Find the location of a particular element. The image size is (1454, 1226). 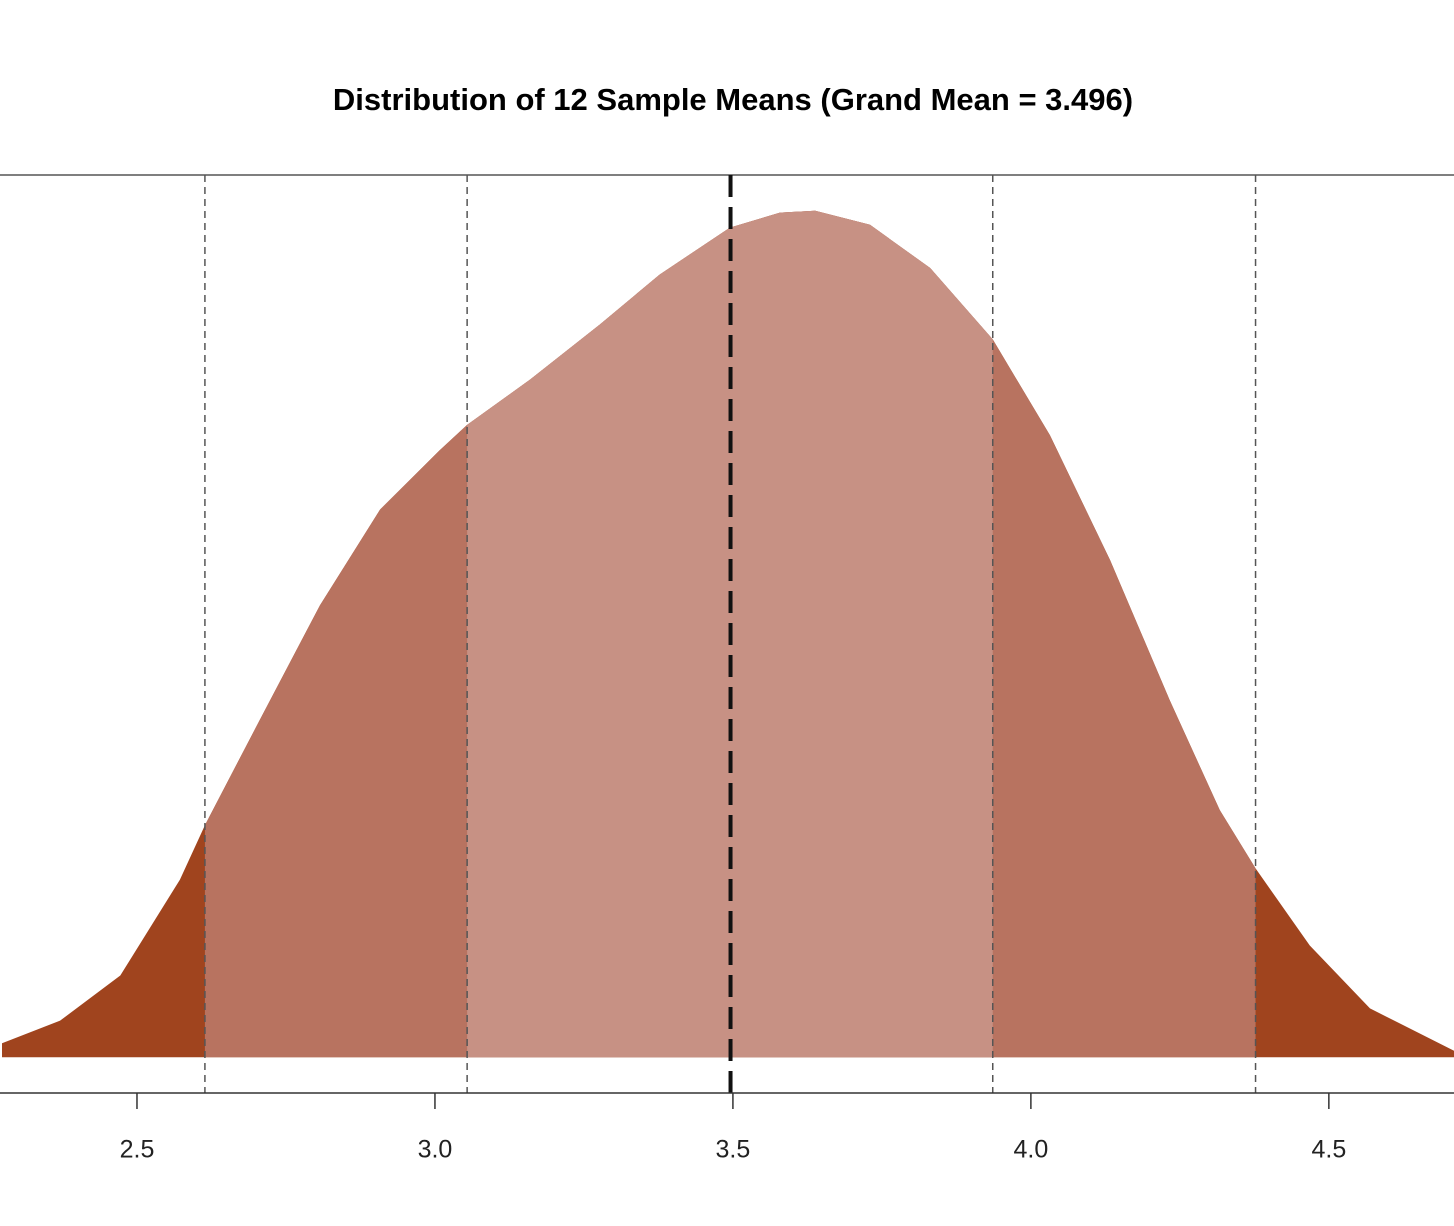

x-tick-label: 3.5 is located at coordinates (733, 1150).